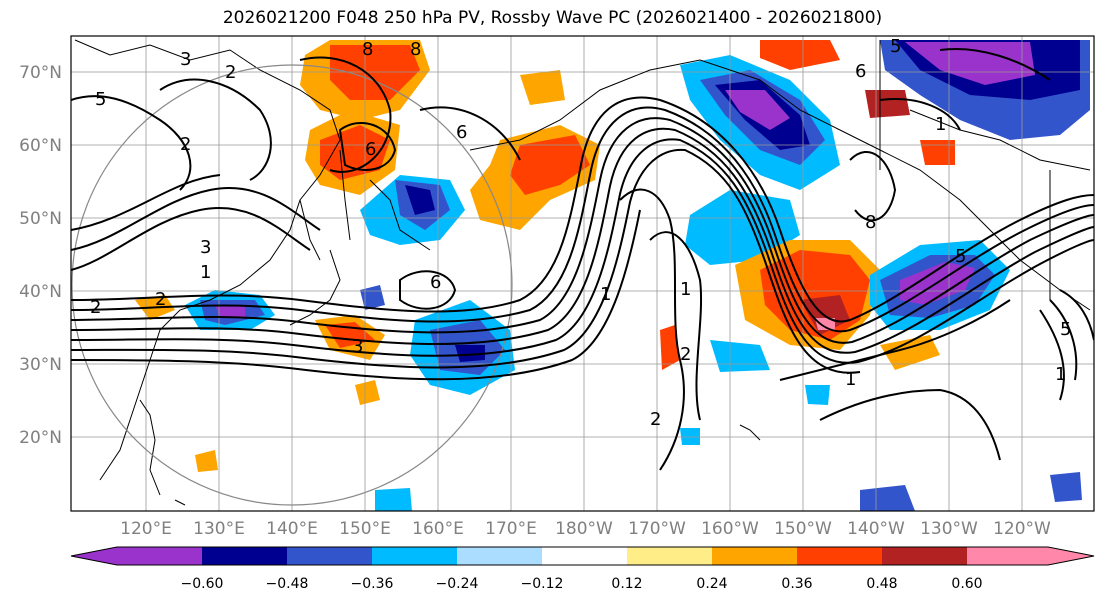 Image resolution: width=1105 pixels, height=604 pixels. I want to click on lon-label: 130°W, so click(949, 529).